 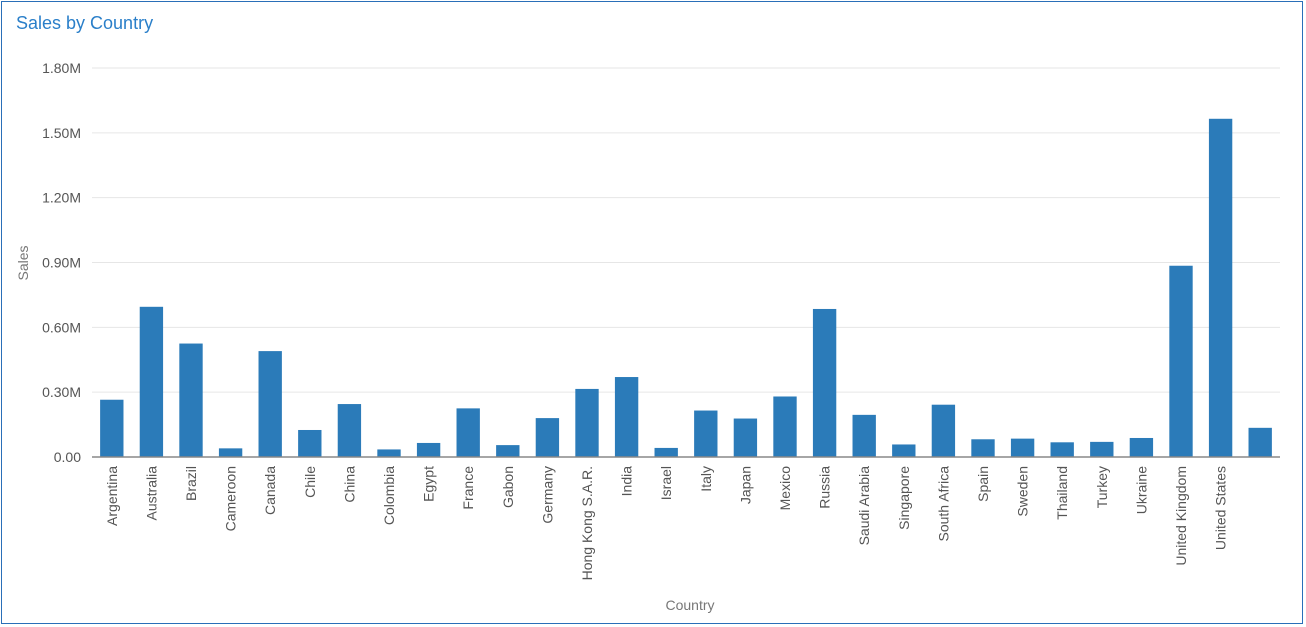 I want to click on x-tick-label: Italy, so click(x=706, y=479).